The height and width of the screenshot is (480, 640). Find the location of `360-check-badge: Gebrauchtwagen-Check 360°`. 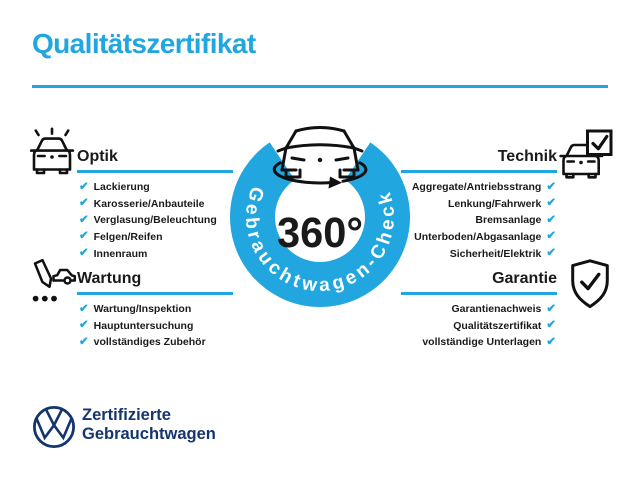

360-check-badge: Gebrauchtwagen-Check 360° is located at coordinates (320, 216).